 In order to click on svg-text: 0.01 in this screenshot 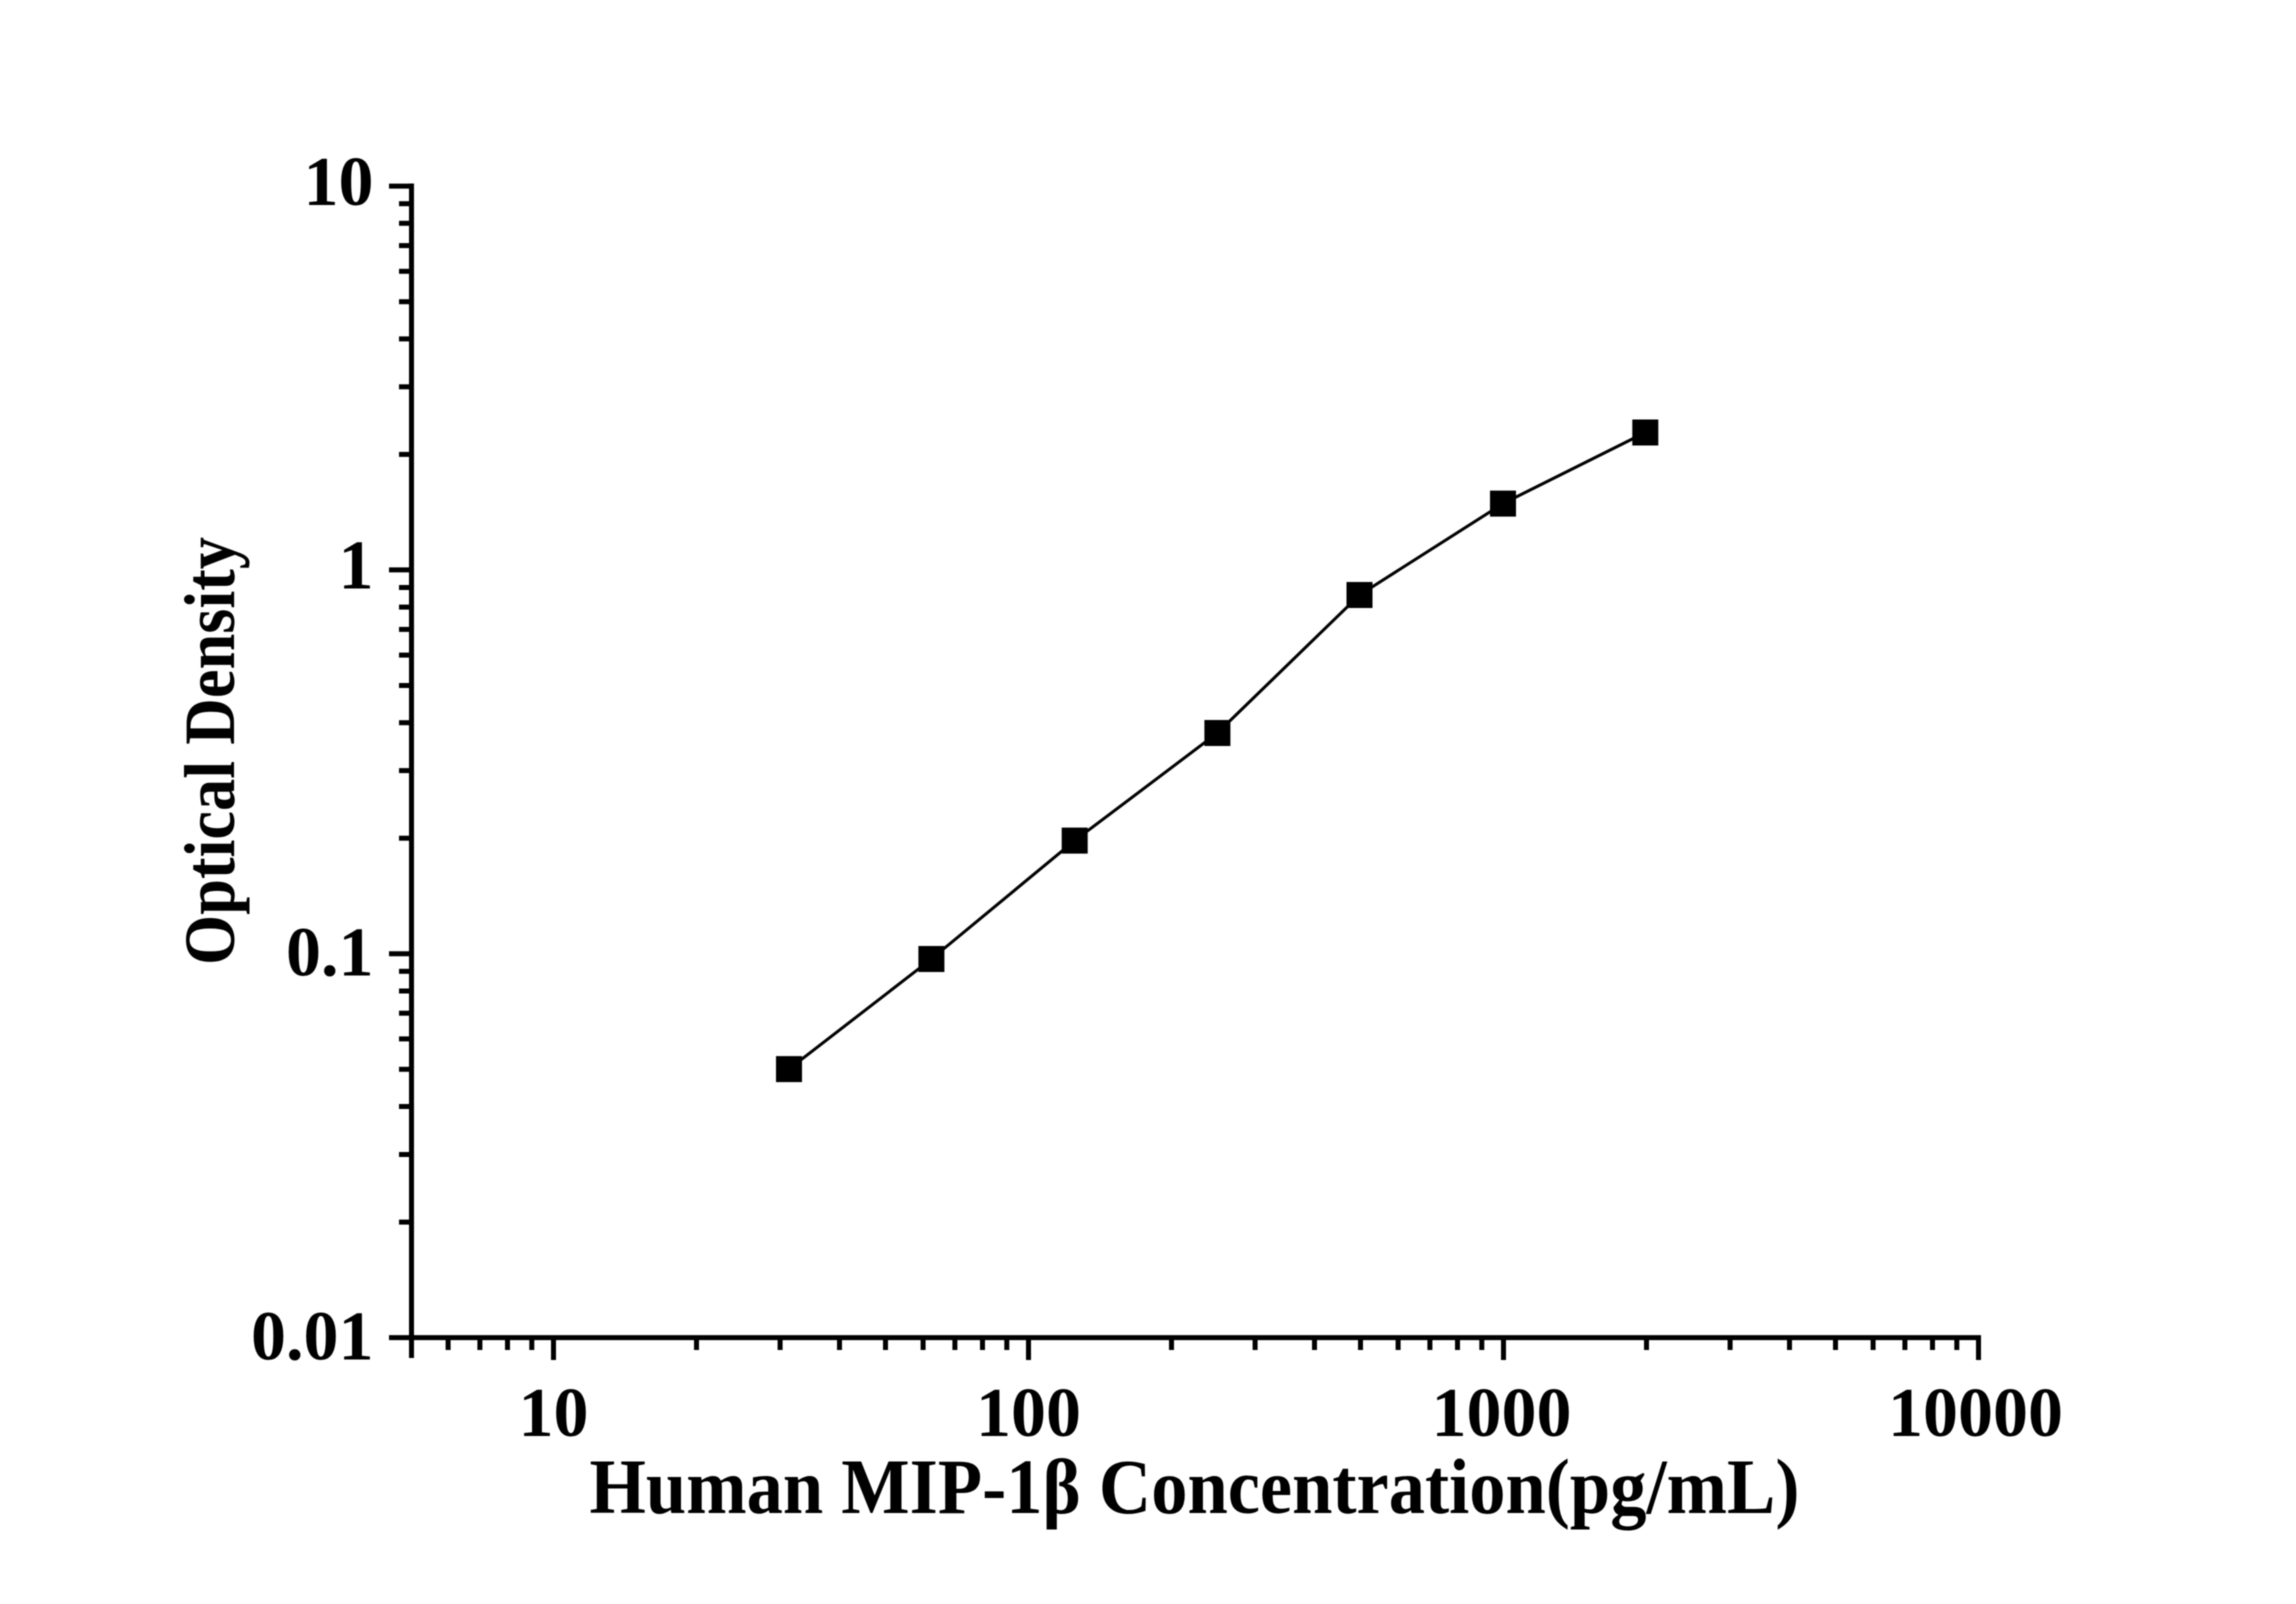, I will do `click(312, 1337)`.